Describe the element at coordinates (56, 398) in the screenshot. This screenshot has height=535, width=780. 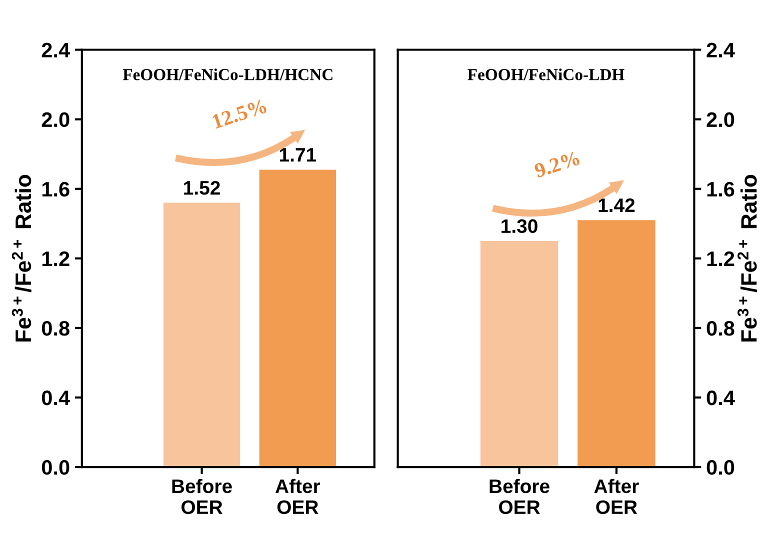
I see `y-tick-label: 0.4` at that location.